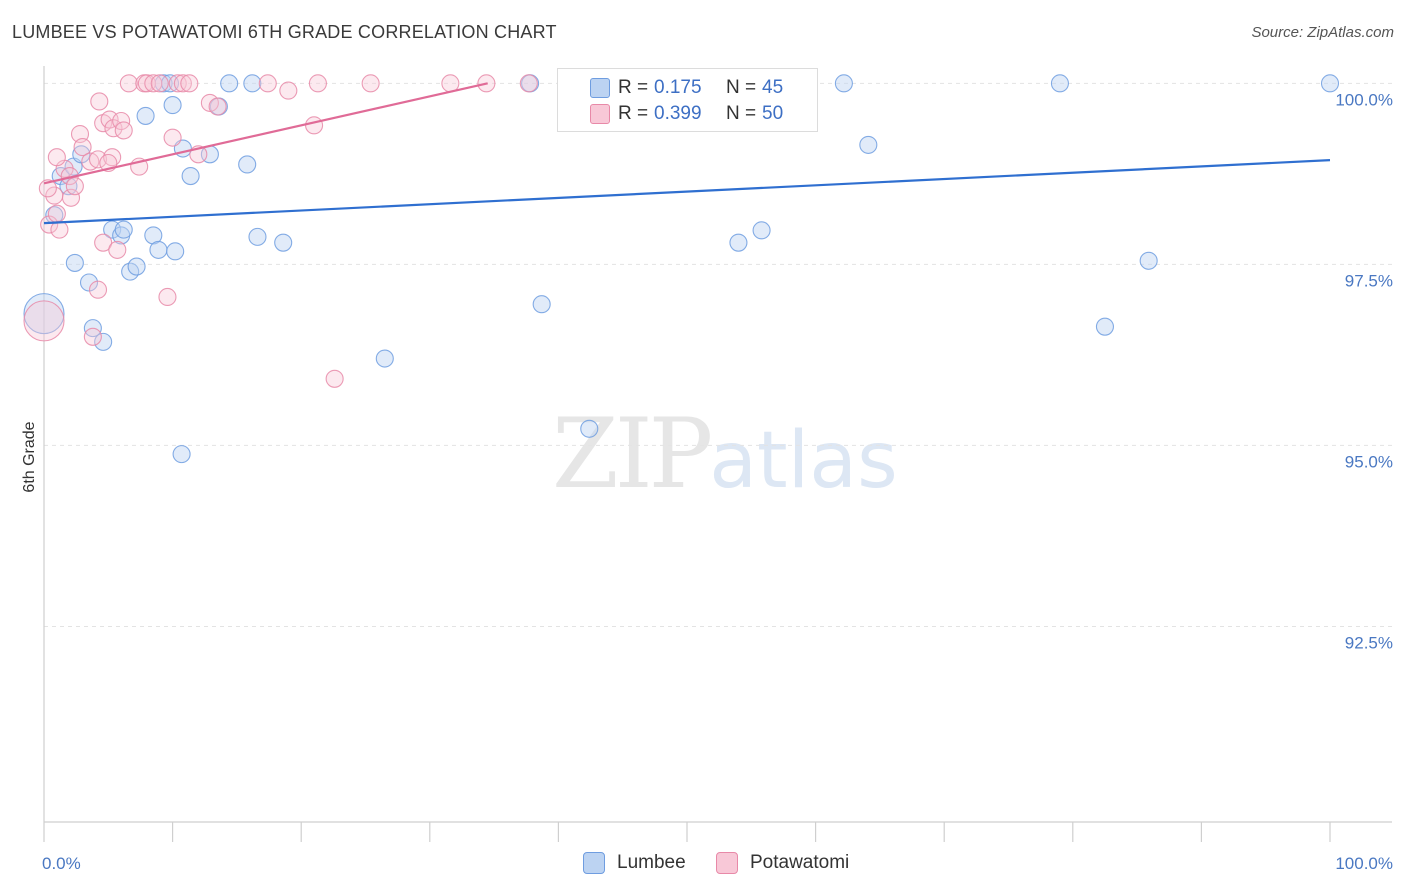  Describe the element at coordinates (687, 153) in the screenshot. I see `trend-lines` at that location.